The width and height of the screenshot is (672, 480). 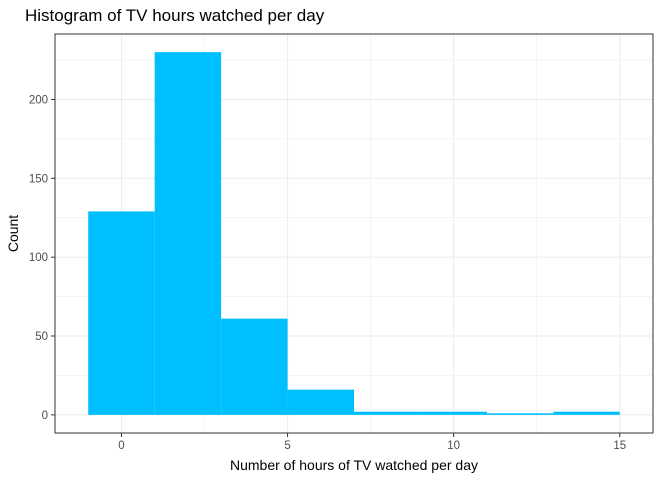 What do you see at coordinates (372, 442) in the screenshot?
I see `x-axis-ticks: 0 5 10 15` at bounding box center [372, 442].